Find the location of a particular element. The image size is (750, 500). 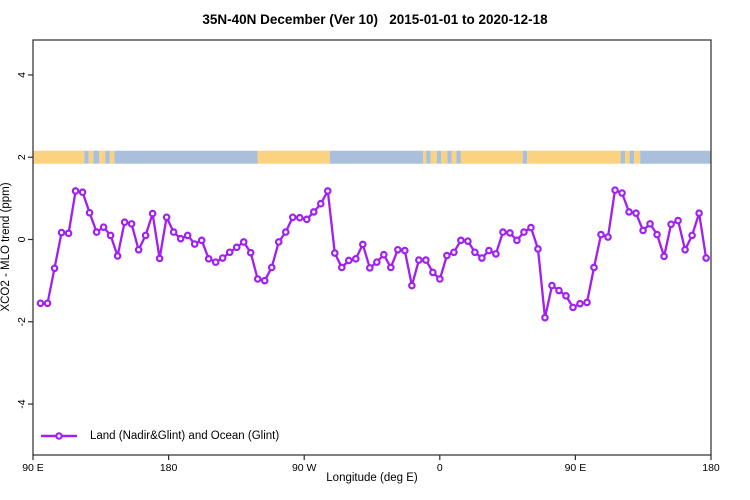

y-tick-label: 2 is located at coordinates (22, 157).